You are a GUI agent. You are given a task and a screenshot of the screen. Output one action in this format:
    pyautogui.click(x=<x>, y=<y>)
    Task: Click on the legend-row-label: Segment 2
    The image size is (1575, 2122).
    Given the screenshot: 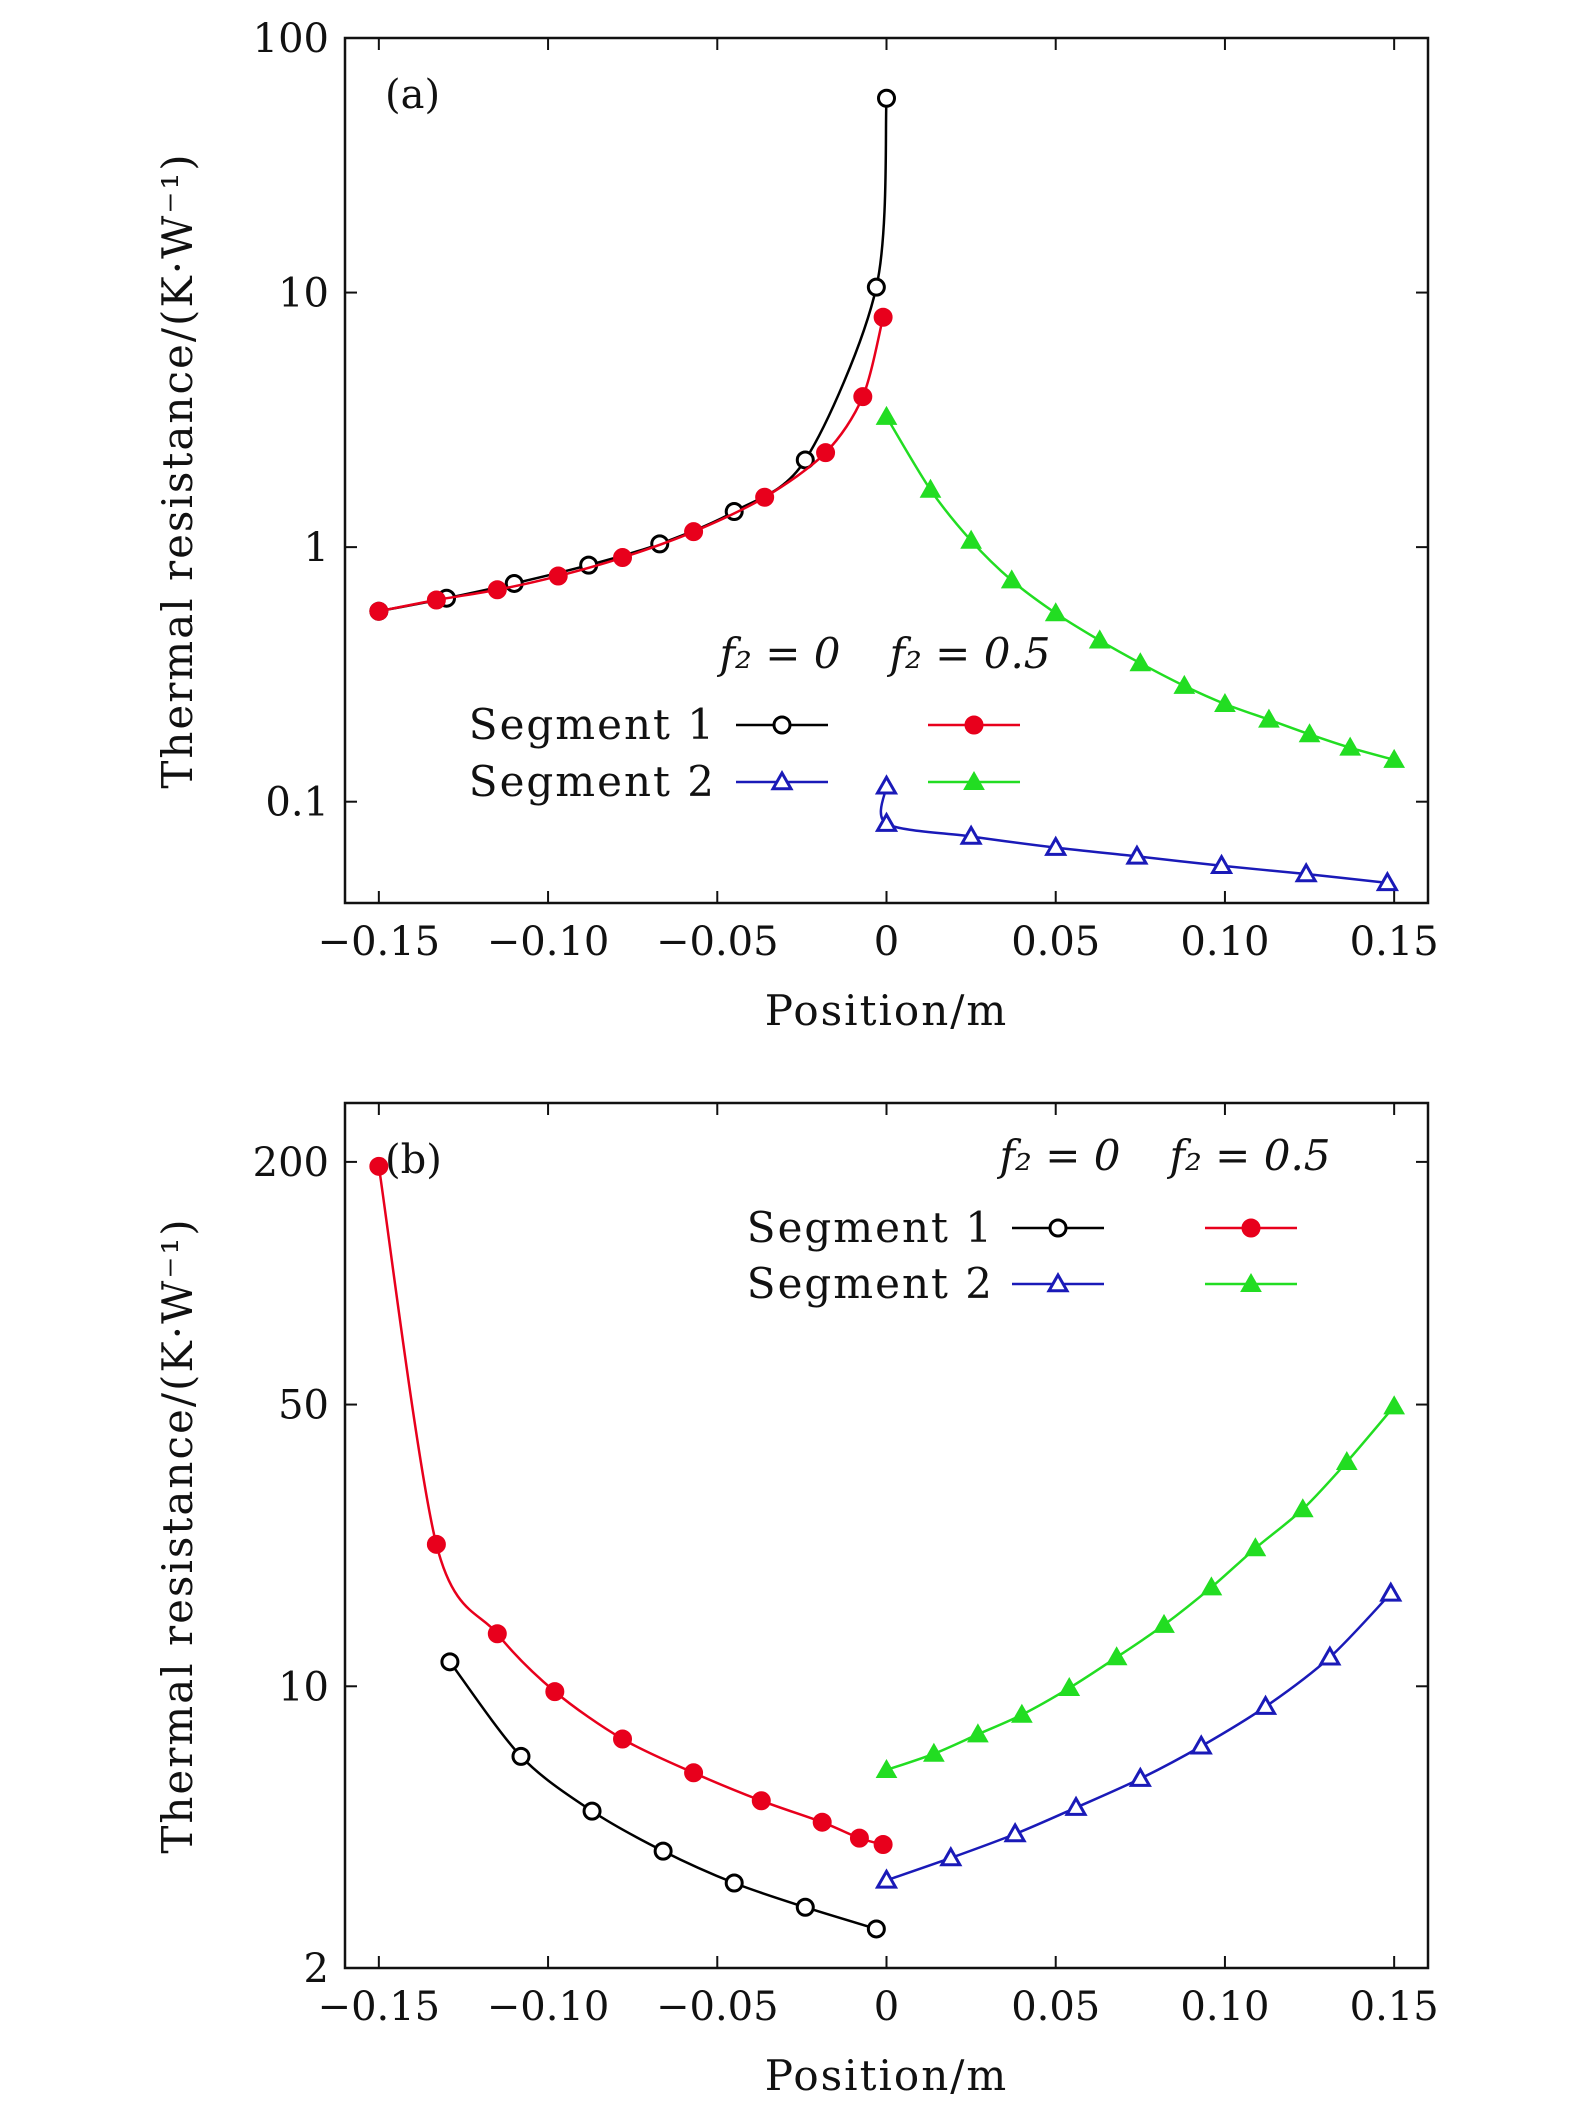 What is the action you would take?
    pyautogui.click(x=870, y=1283)
    